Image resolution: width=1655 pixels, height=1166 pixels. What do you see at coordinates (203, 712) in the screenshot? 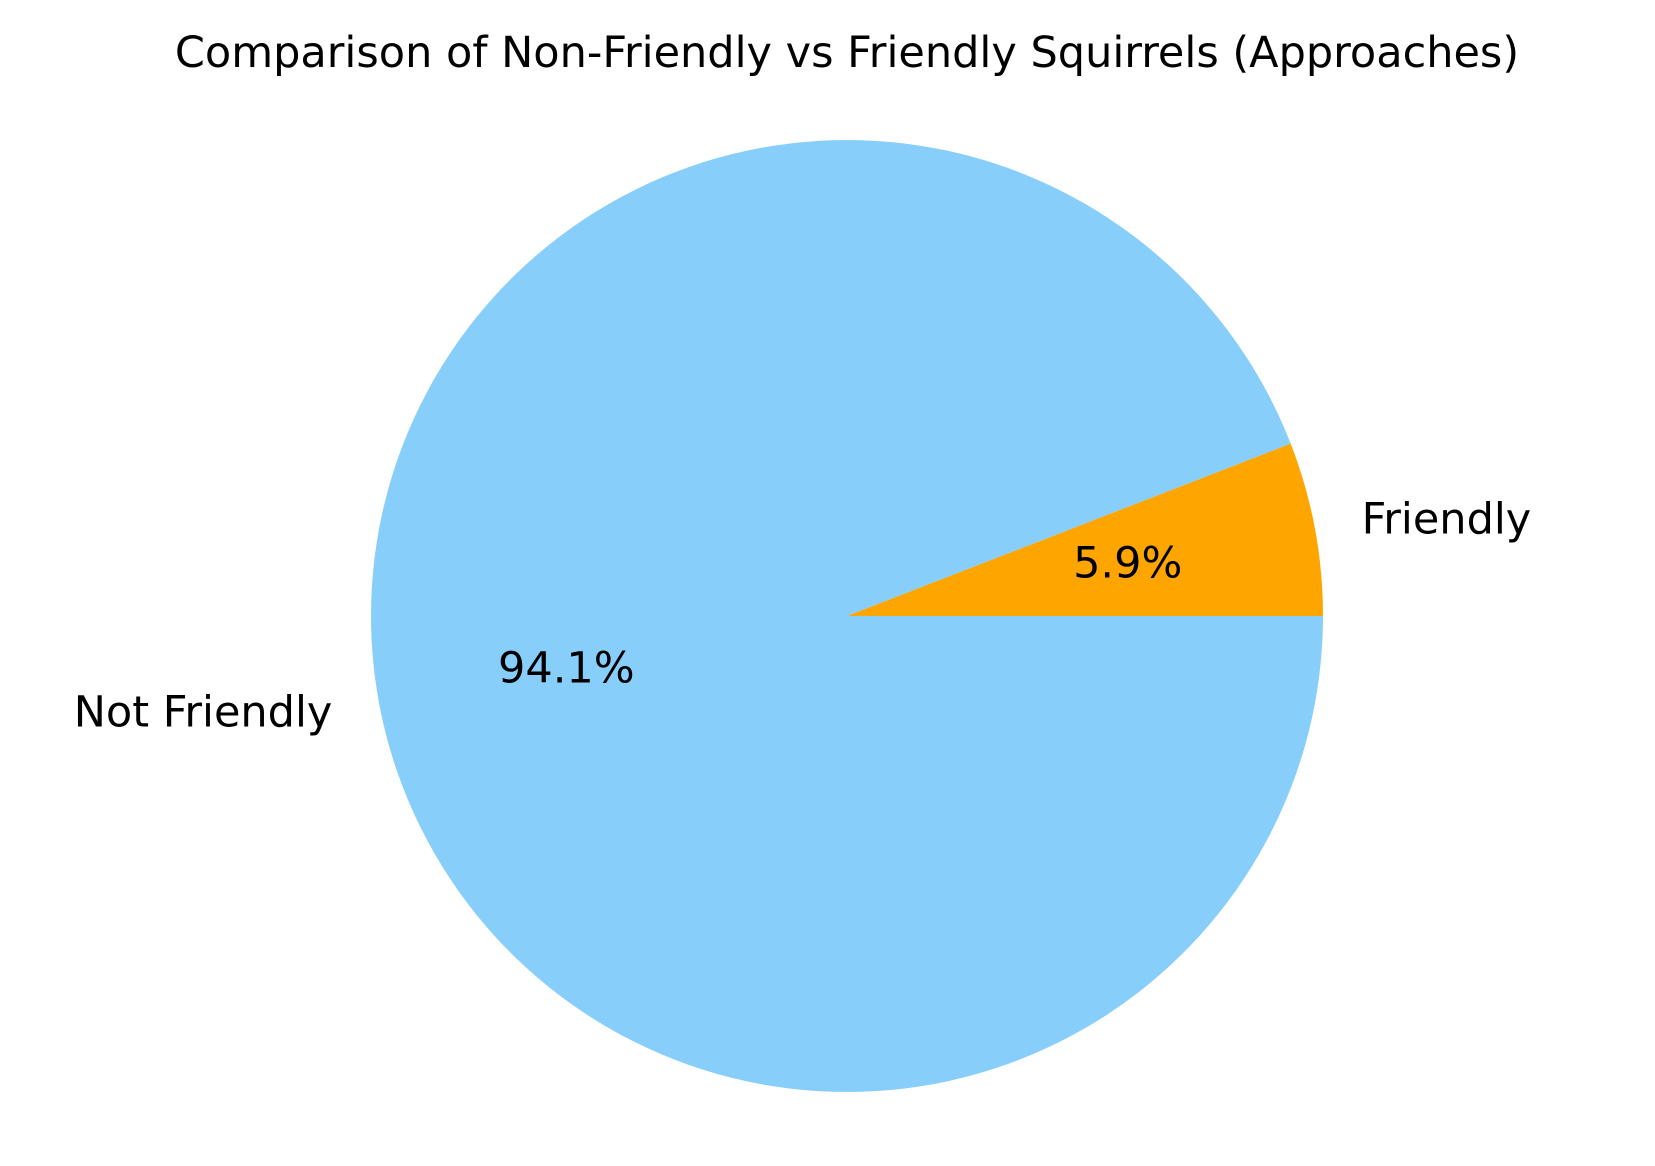
I see `slice-label-not-friendly: Not Friendly` at bounding box center [203, 712].